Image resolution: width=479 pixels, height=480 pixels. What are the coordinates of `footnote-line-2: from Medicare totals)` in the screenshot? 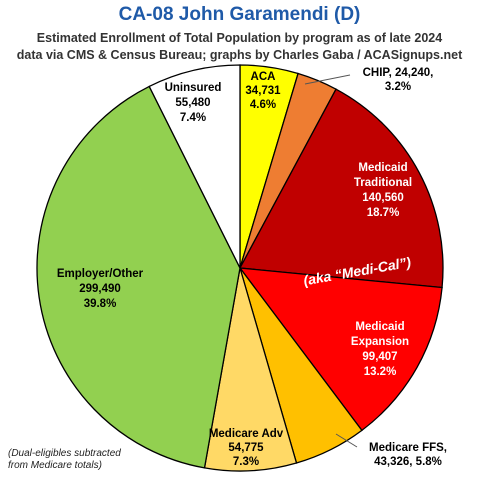 It's located at (55, 465).